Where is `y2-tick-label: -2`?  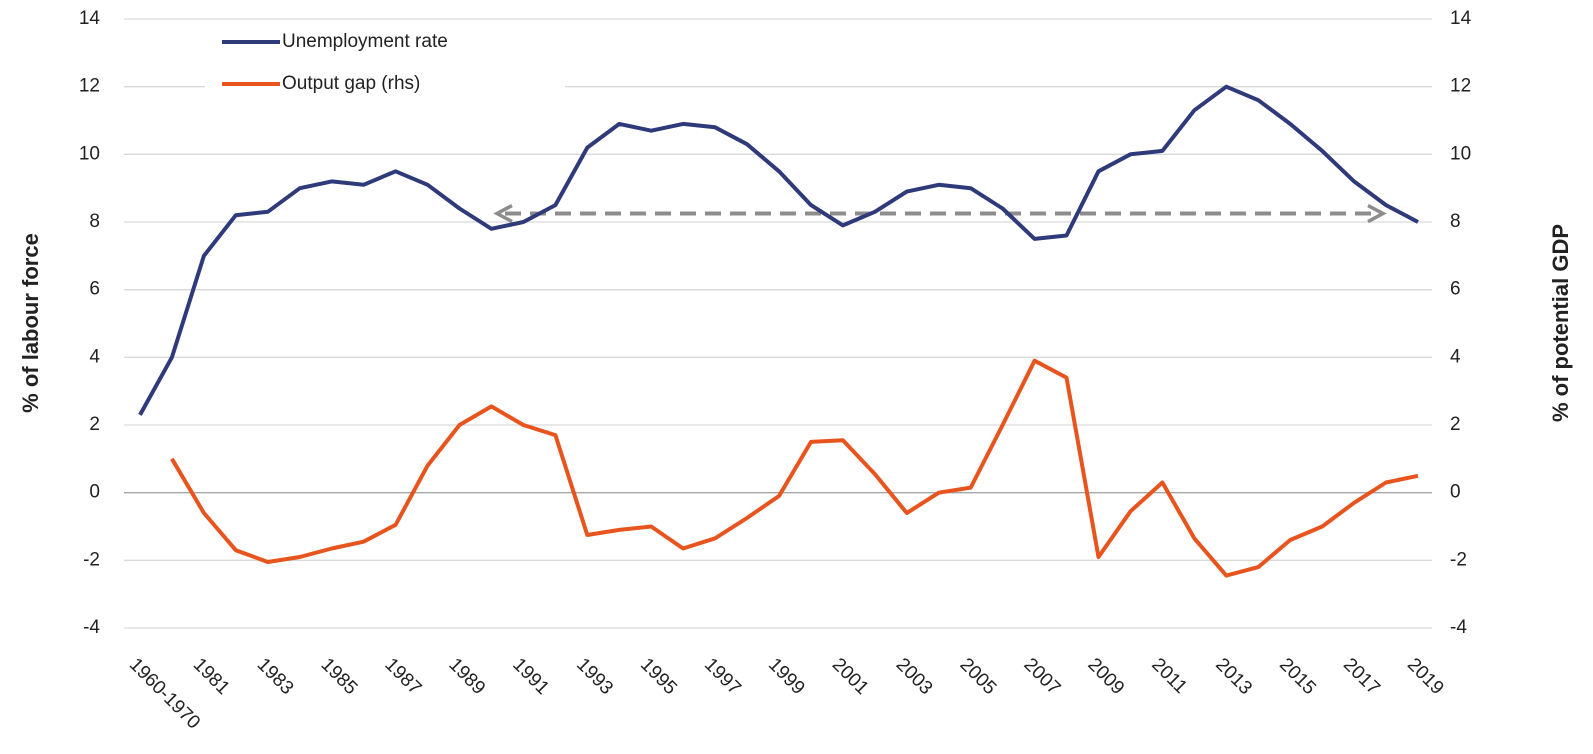 y2-tick-label: -2 is located at coordinates (1458, 559).